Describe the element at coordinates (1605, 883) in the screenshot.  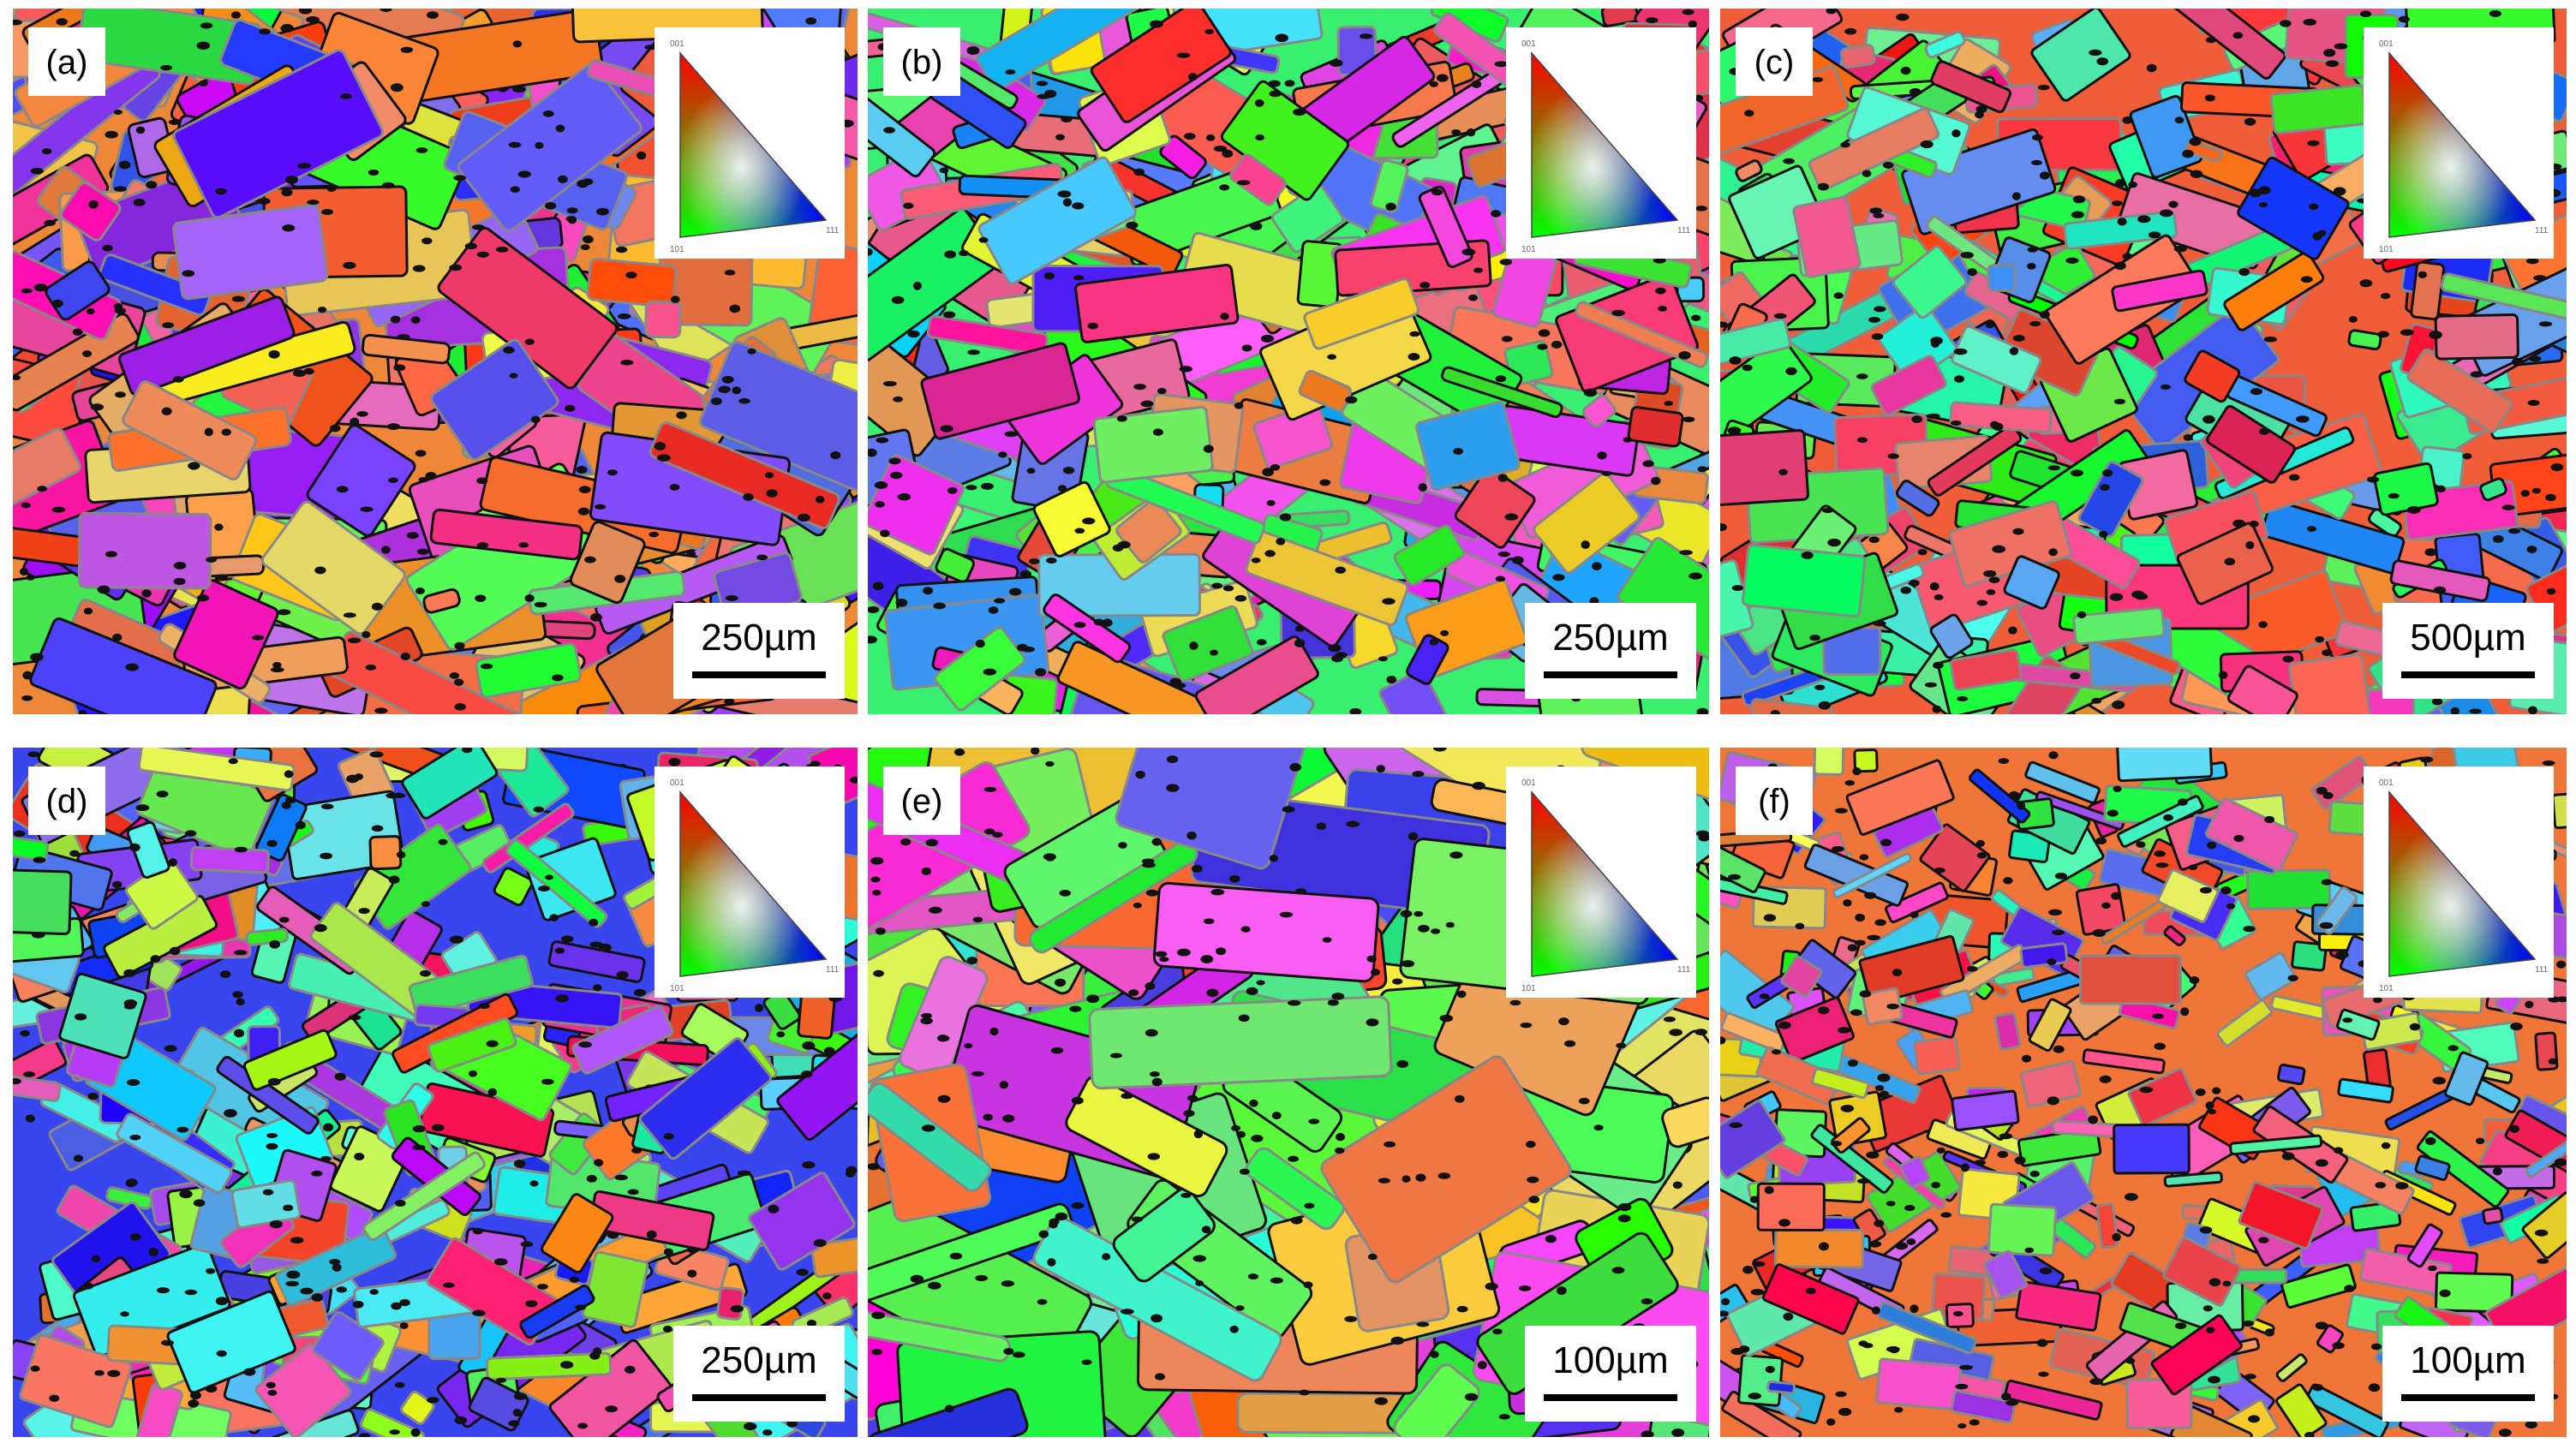
I see `ipf-triangle-white` at that location.